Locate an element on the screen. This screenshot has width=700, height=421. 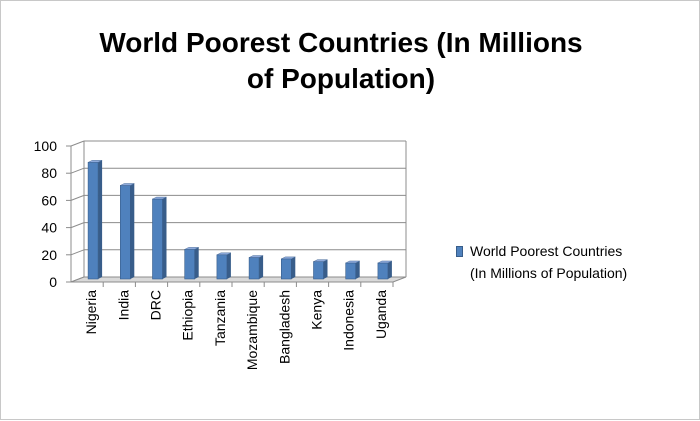
y-tick-label: 80 is located at coordinates (49, 173).